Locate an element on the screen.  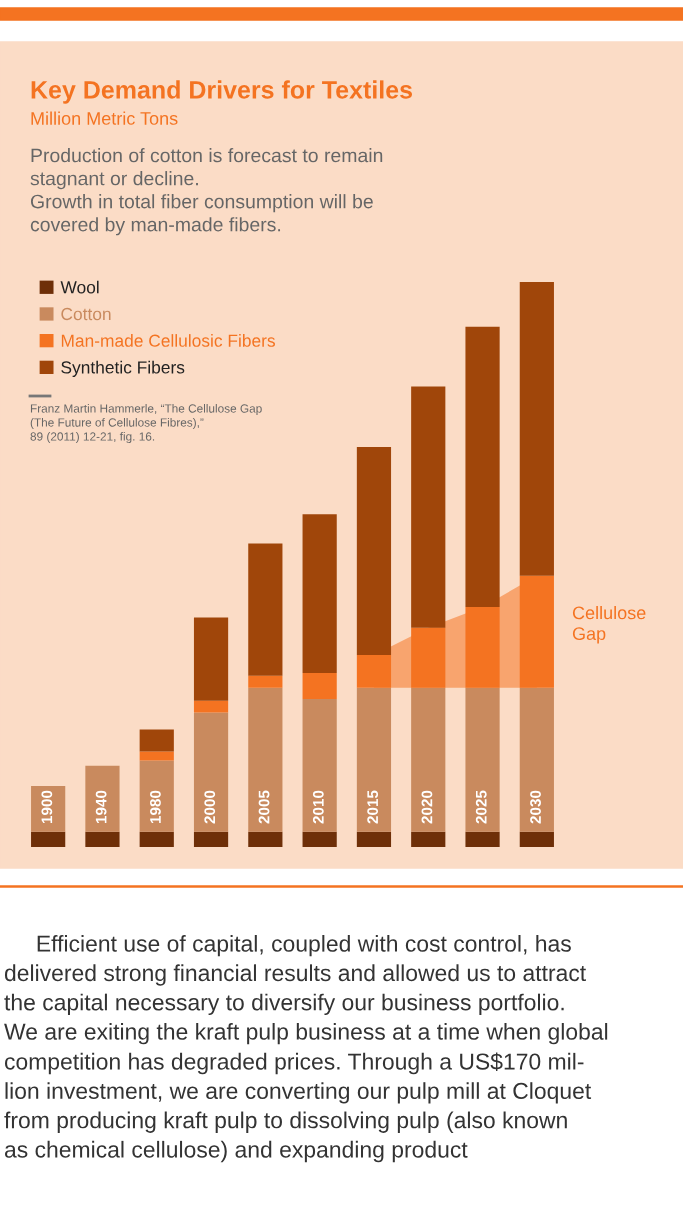
x-tick-label: 2015 is located at coordinates (373, 807).